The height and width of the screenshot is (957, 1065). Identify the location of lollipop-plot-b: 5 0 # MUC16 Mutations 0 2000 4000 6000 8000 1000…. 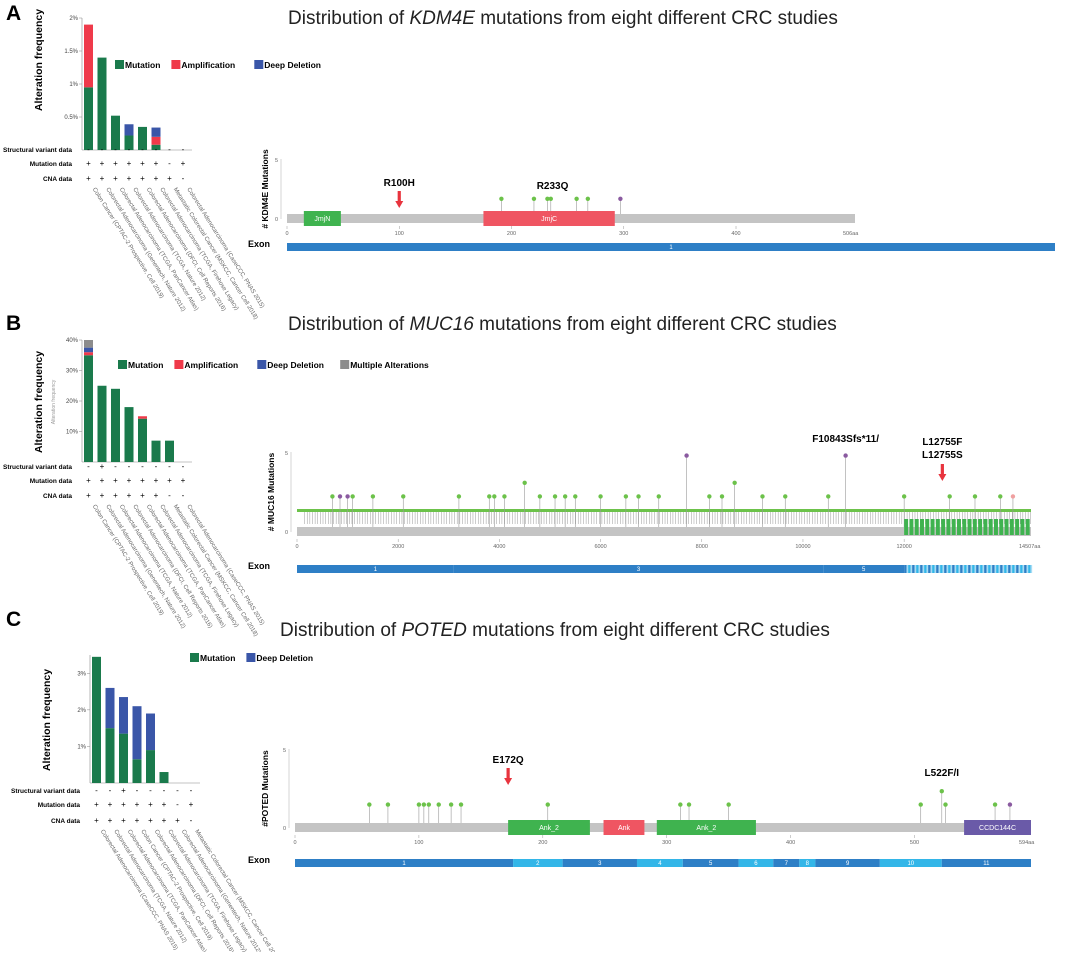
(644, 503).